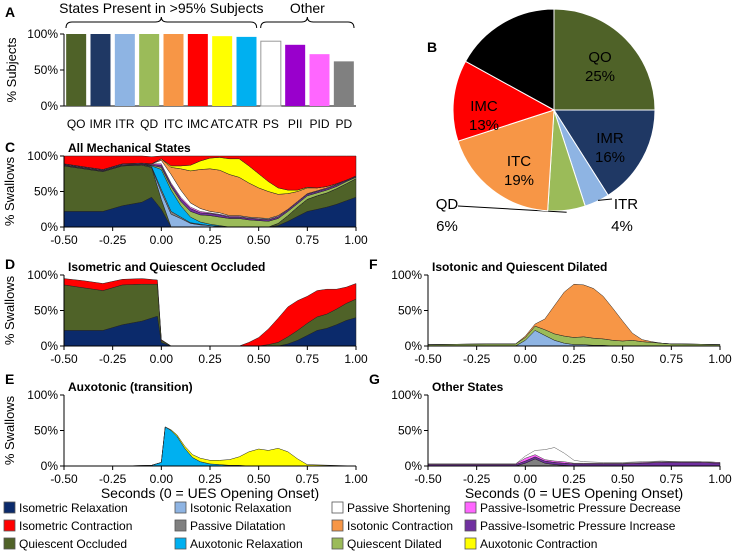  I want to click on bar-pd, so click(343, 83).